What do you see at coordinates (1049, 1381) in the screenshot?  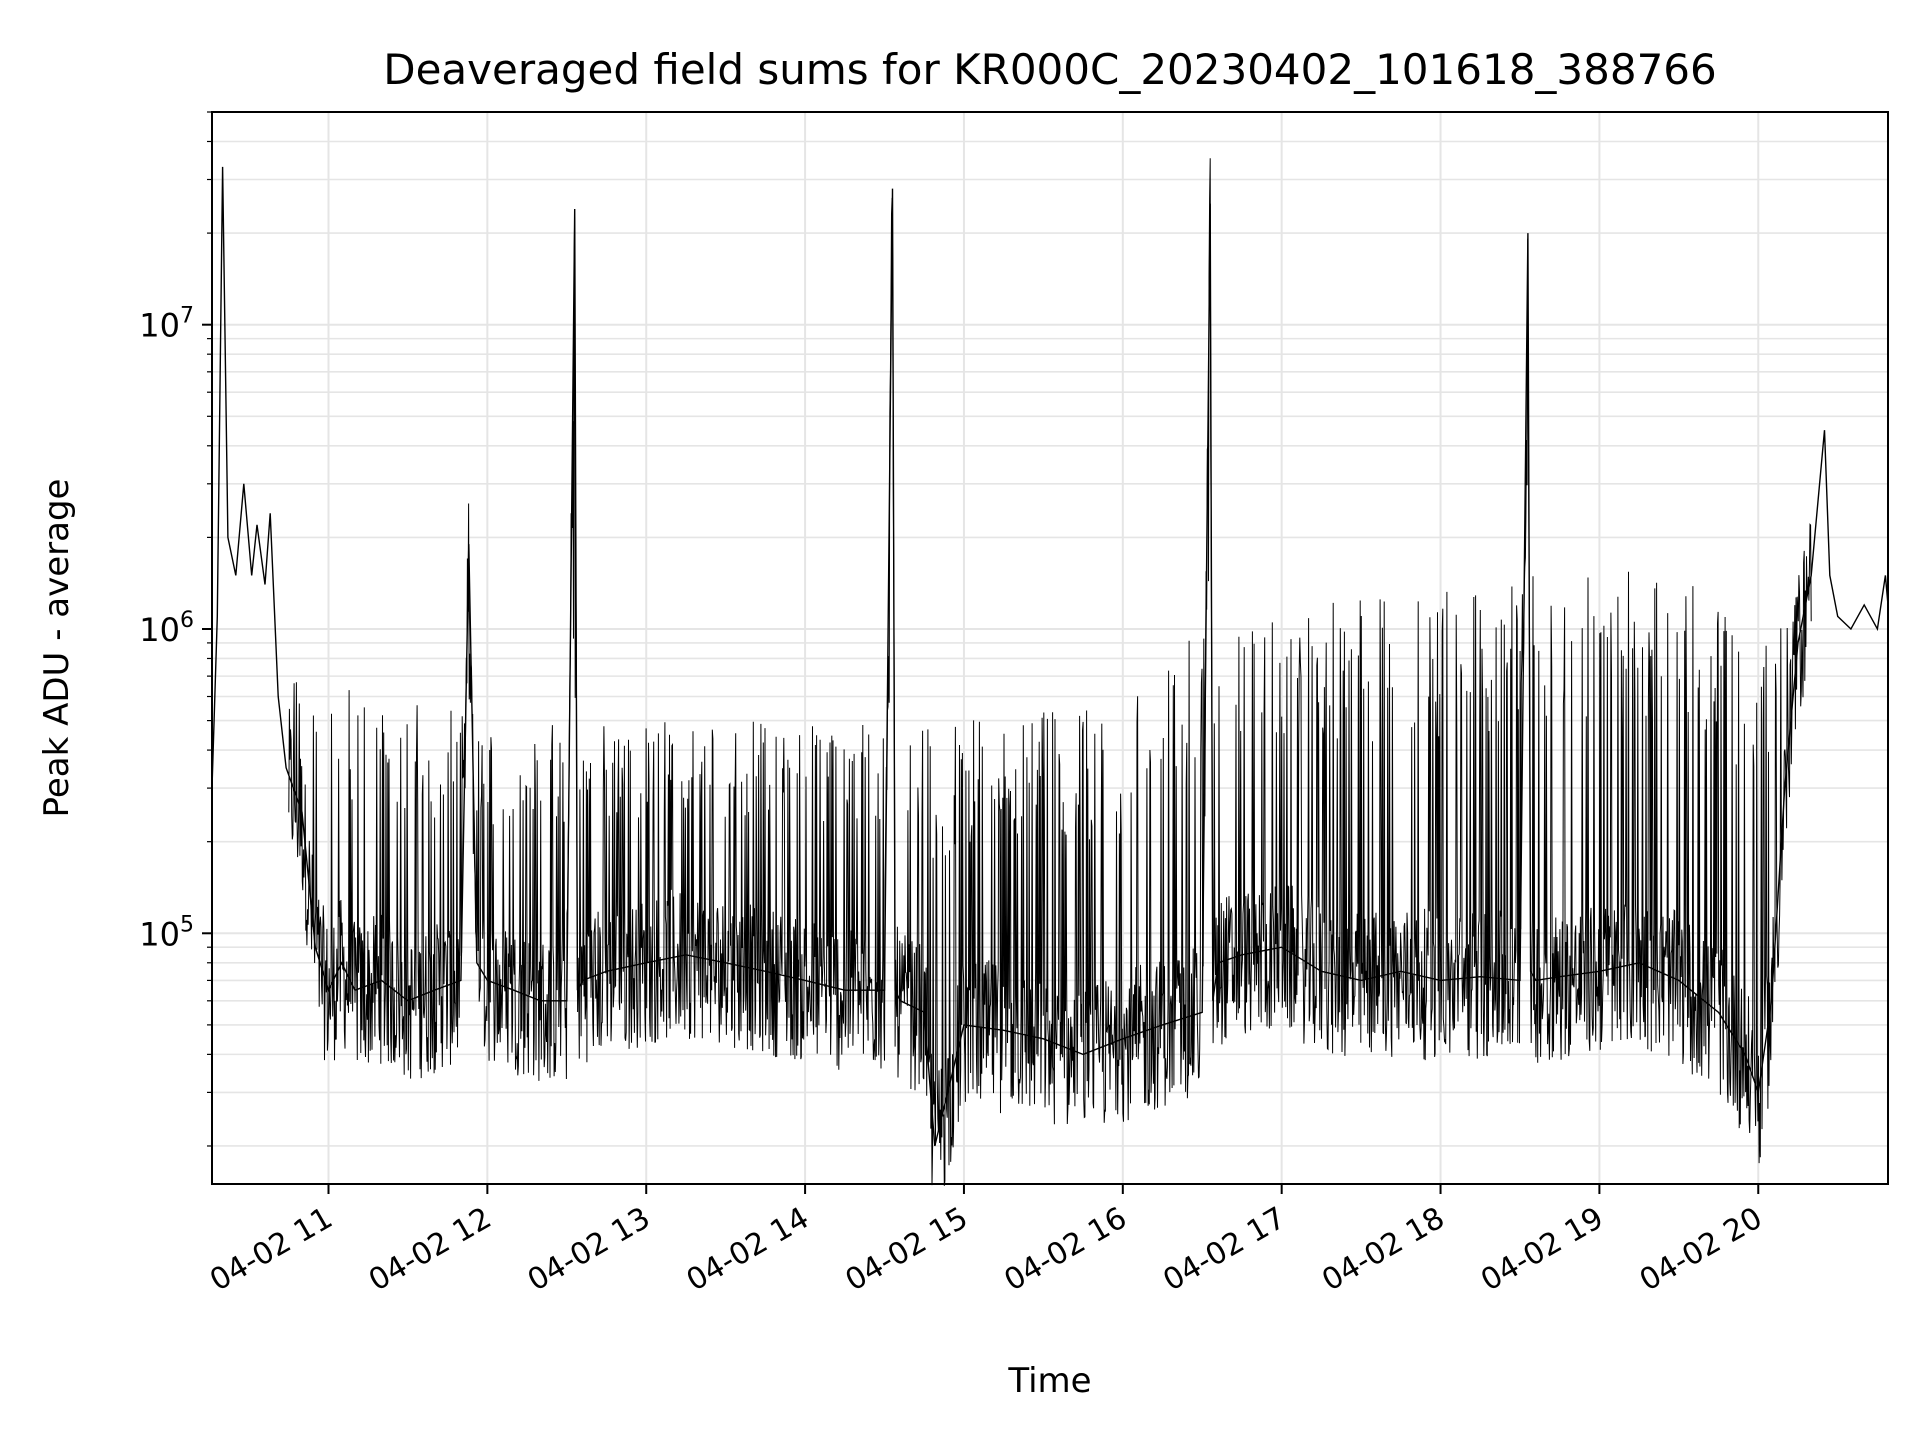 I see `x-axis-label: Time` at bounding box center [1049, 1381].